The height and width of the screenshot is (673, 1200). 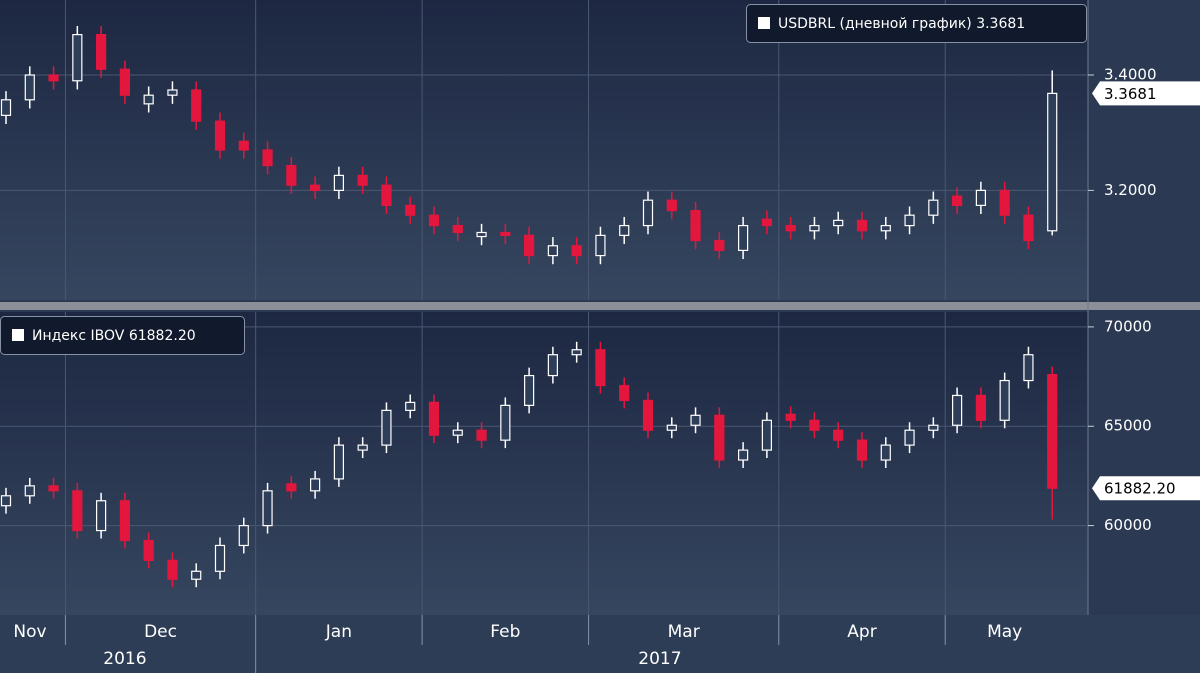 I want to click on legend-name: USDBRL (дневной график), so click(x=875, y=24).